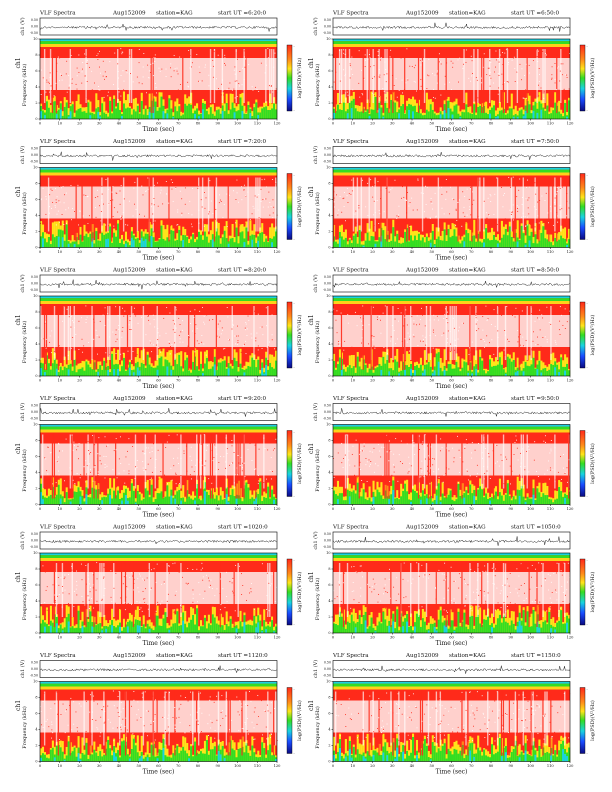 This screenshot has height=792, width=612. What do you see at coordinates (452, 464) in the screenshot?
I see `spectrogram-image` at bounding box center [452, 464].